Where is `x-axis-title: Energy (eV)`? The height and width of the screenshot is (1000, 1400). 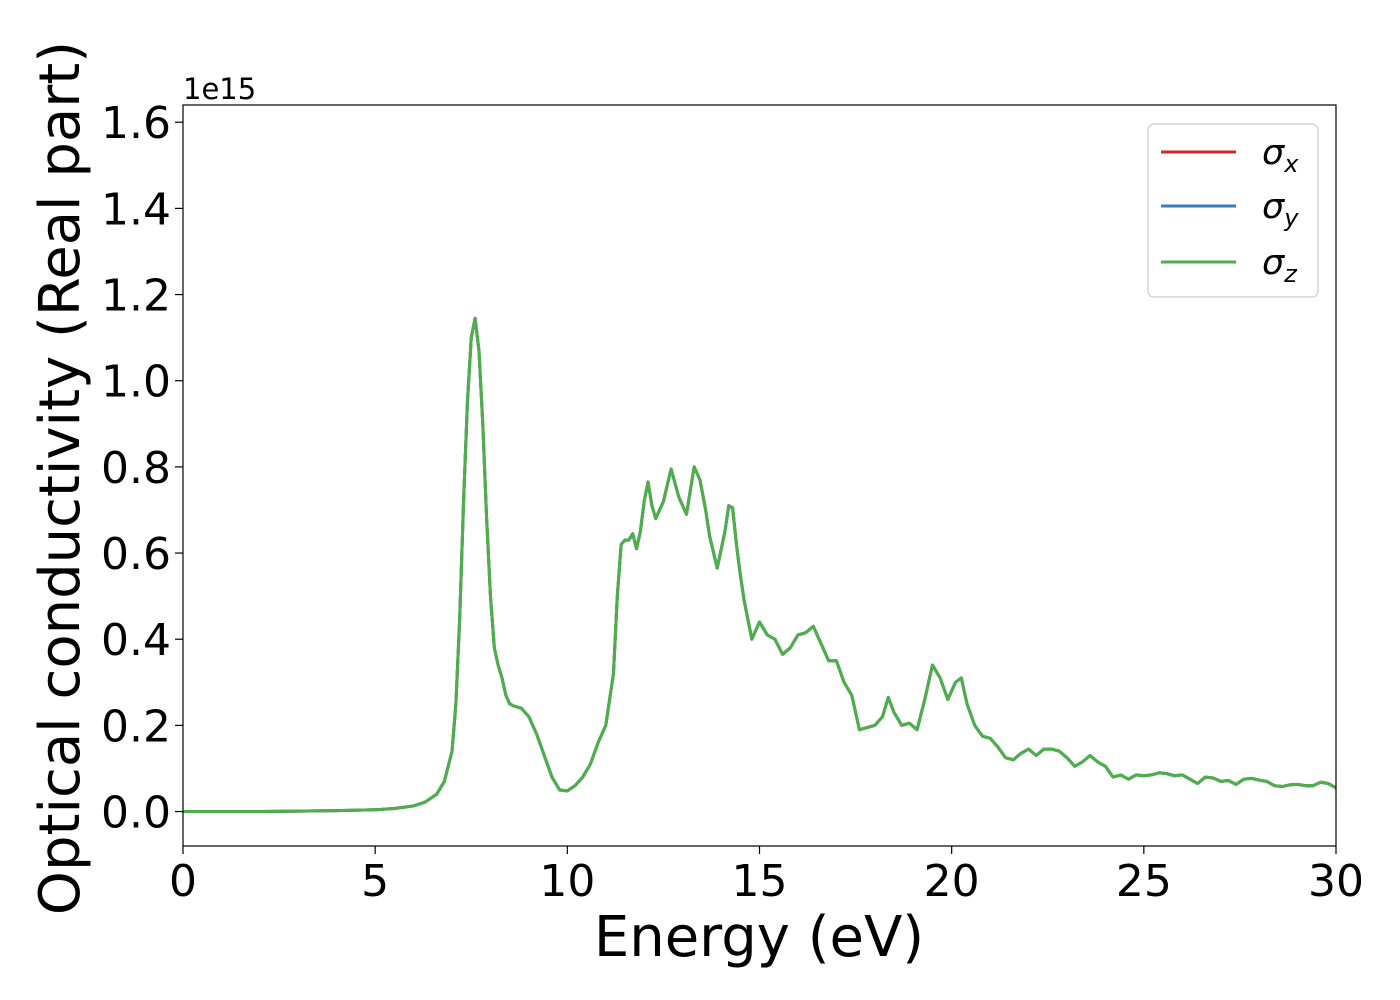
x-axis-title: Energy (eV) is located at coordinates (759, 937).